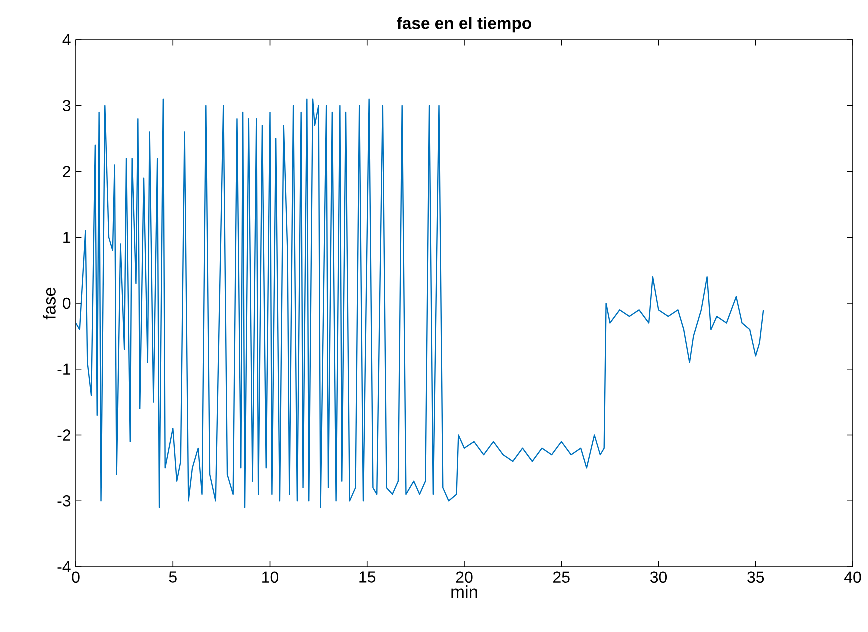 The height and width of the screenshot is (632, 868). Describe the element at coordinates (49, 304) in the screenshot. I see `y-axis-title: fase` at that location.